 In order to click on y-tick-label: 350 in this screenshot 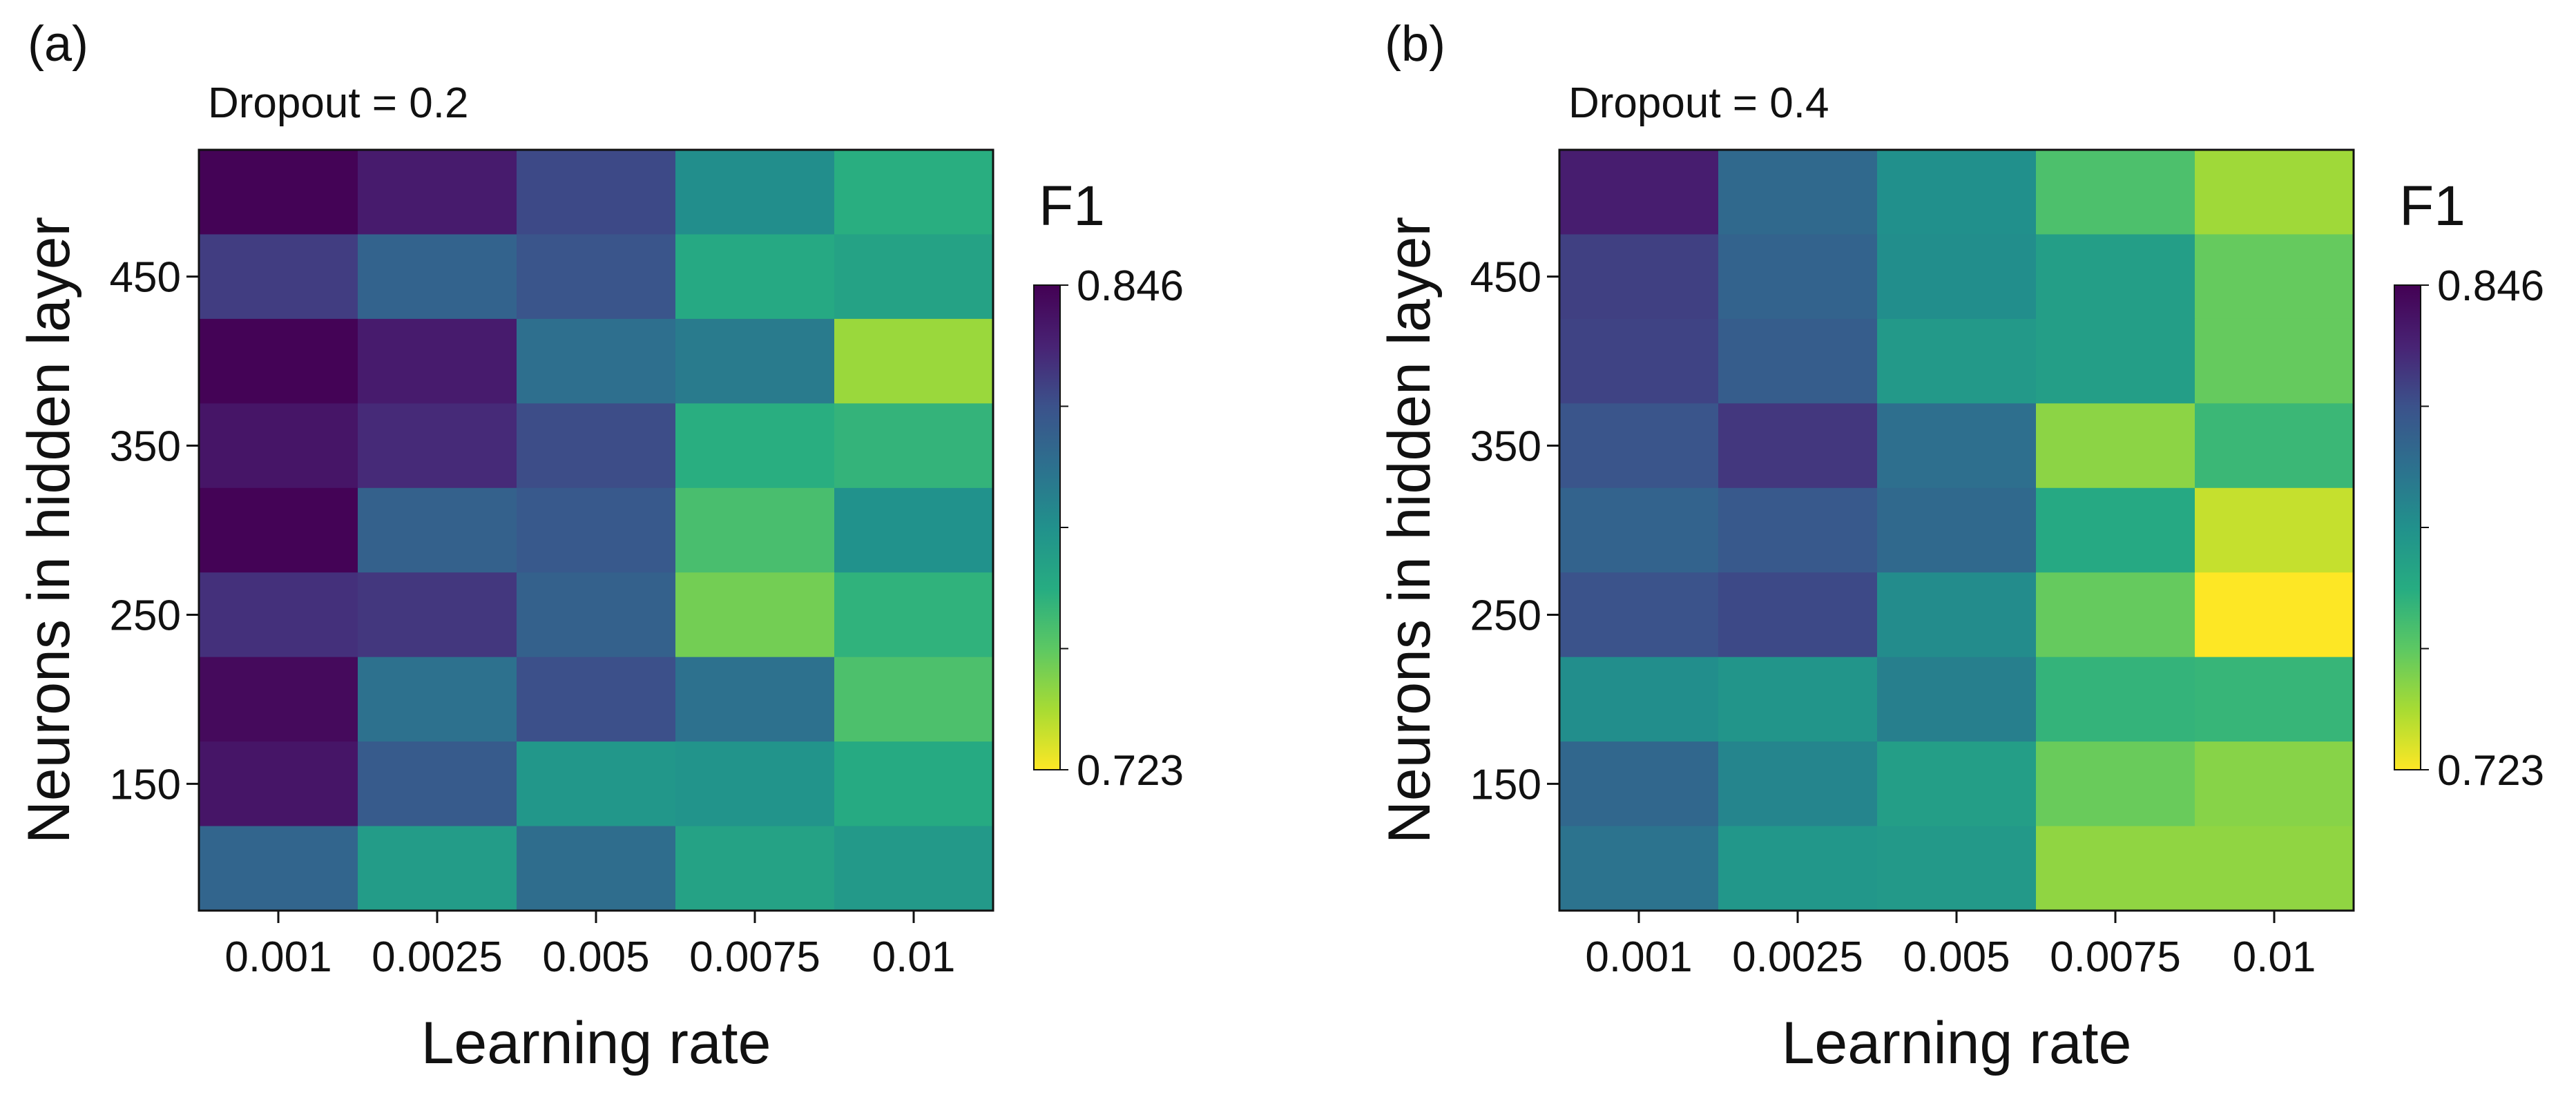, I will do `click(1505, 447)`.